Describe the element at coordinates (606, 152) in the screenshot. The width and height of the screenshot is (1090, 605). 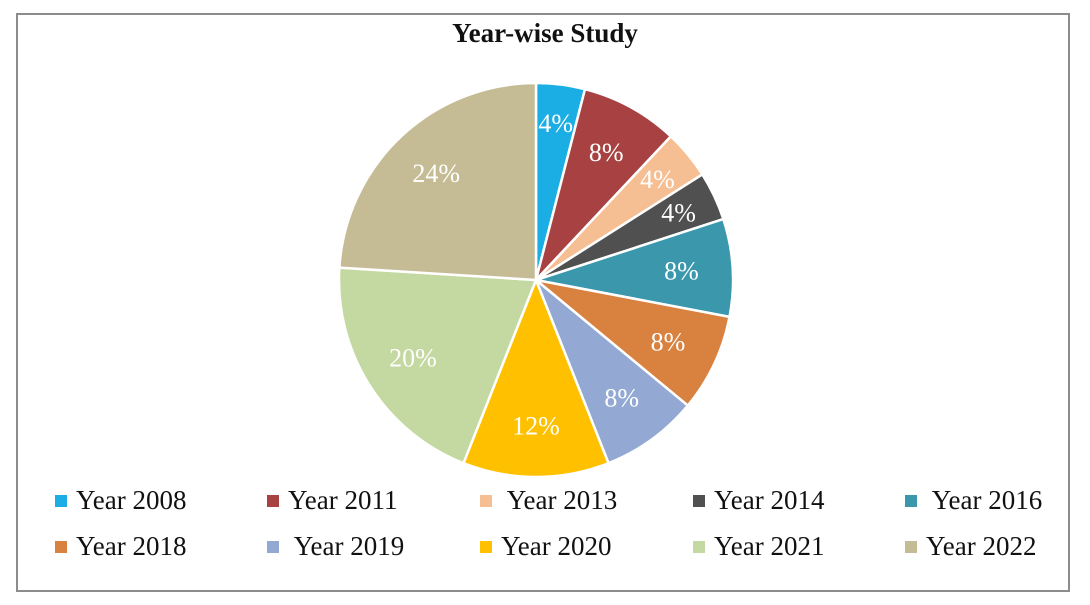
I see `data-label-year-2011: 8%` at that location.